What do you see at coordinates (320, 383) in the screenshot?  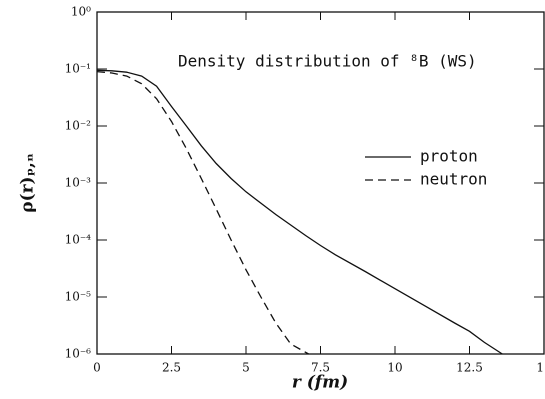 I see `x-axis-label: r (fm)` at bounding box center [320, 383].